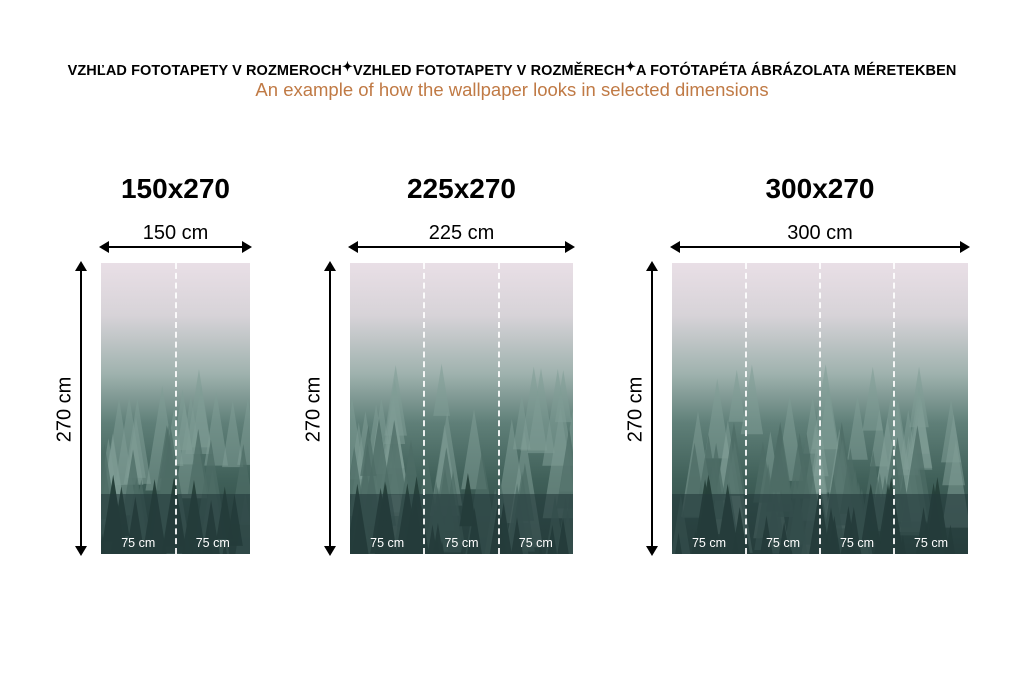 The image size is (1024, 680). I want to click on title-cz: VZHLED FOTOTAPETY V ROZMĚRECH, so click(488, 71).